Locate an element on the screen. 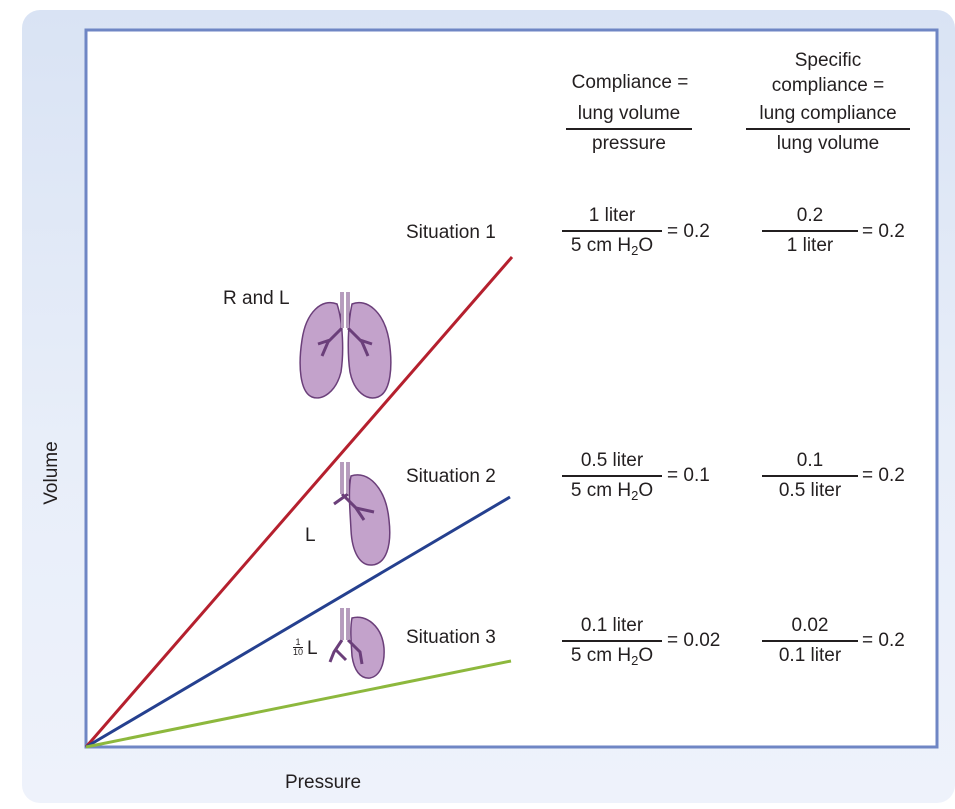 The width and height of the screenshot is (955, 809). situation-2-spec-numerator: 0.1 is located at coordinates (810, 463).